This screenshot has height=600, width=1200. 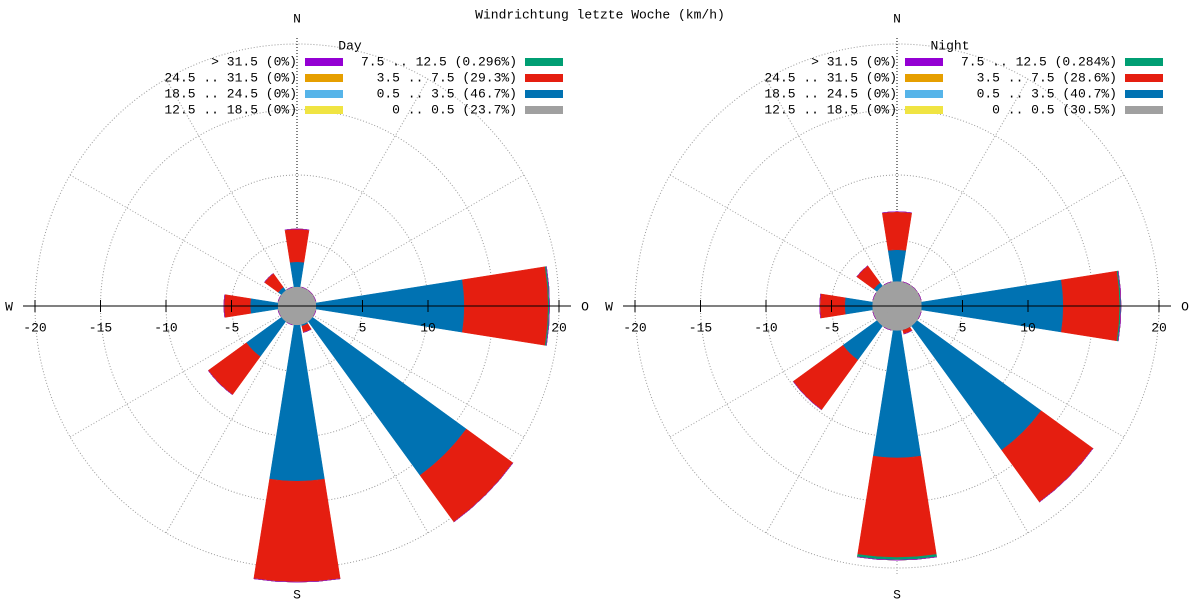 I want to click on page-title: Windrichtung letzte Woche (km/h), so click(x=600, y=14).